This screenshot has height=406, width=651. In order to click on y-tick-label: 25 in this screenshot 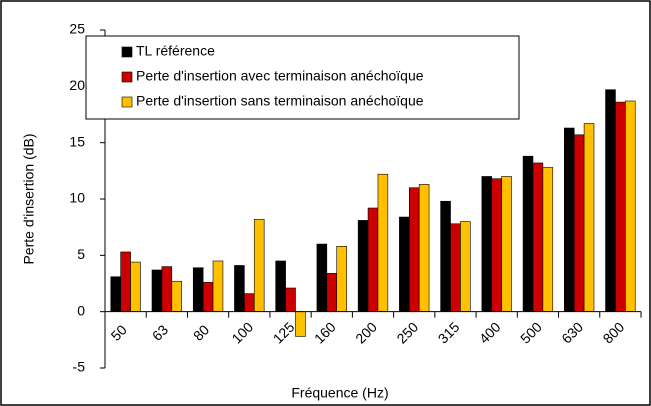, I will do `click(77, 29)`.